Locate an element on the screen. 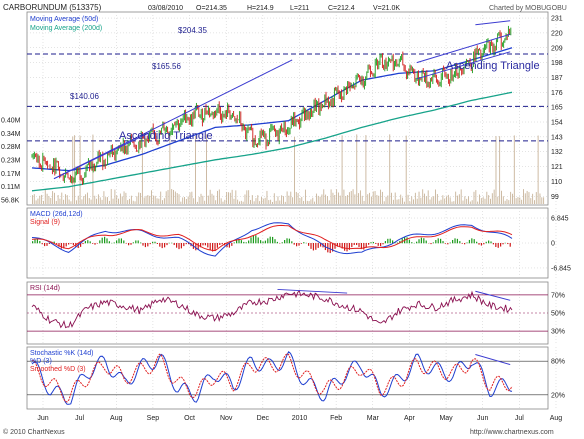 The image size is (584, 439). x-tick-label: Jul is located at coordinates (79, 418).